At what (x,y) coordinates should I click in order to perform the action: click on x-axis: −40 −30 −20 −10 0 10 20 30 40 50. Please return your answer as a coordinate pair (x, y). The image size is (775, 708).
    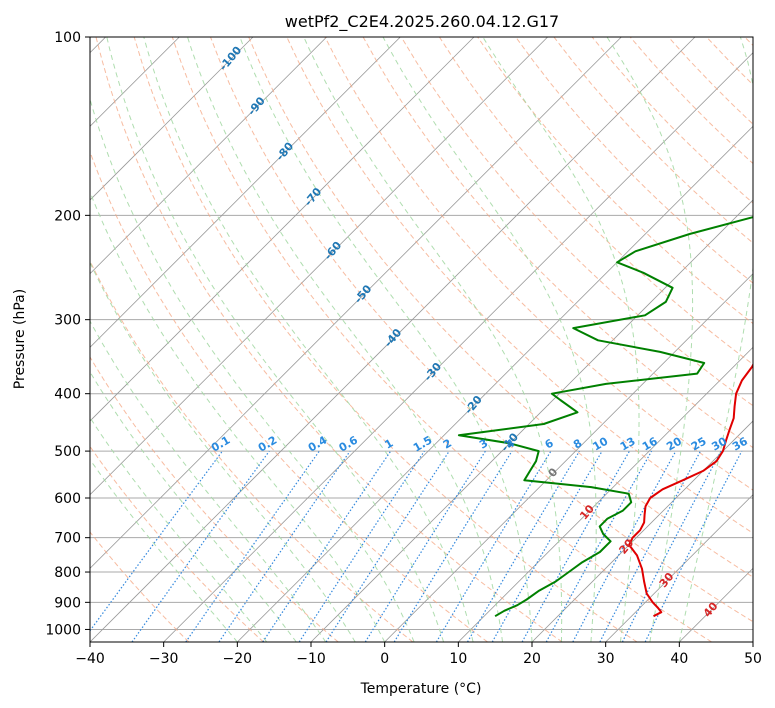
    Looking at the image, I should click on (418, 654).